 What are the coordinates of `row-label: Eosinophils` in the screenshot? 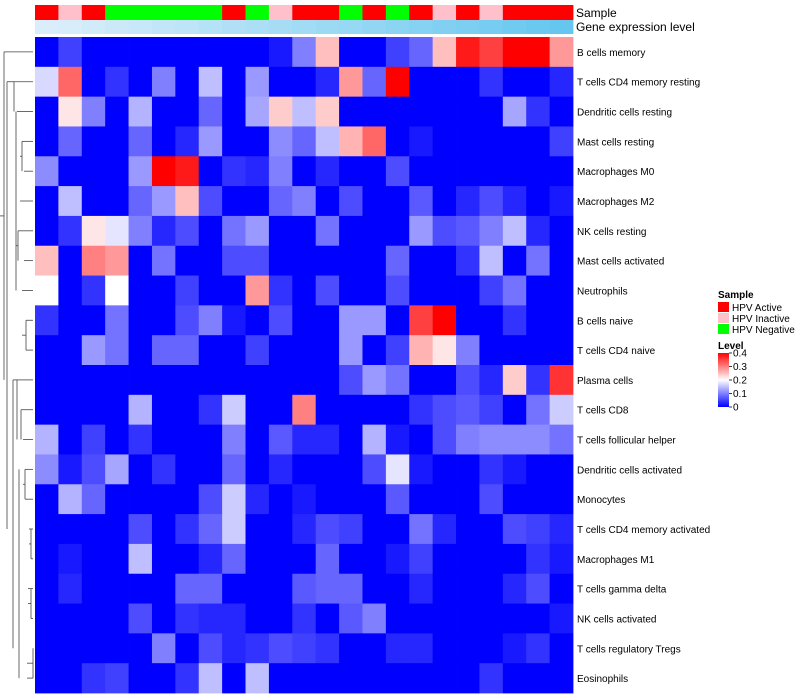 It's located at (602, 679).